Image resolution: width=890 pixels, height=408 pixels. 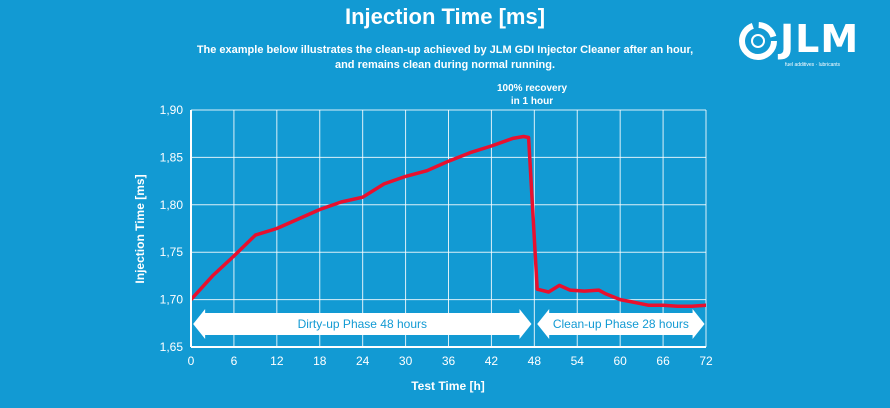 What do you see at coordinates (191, 361) in the screenshot?
I see `x-tick-label: 0` at bounding box center [191, 361].